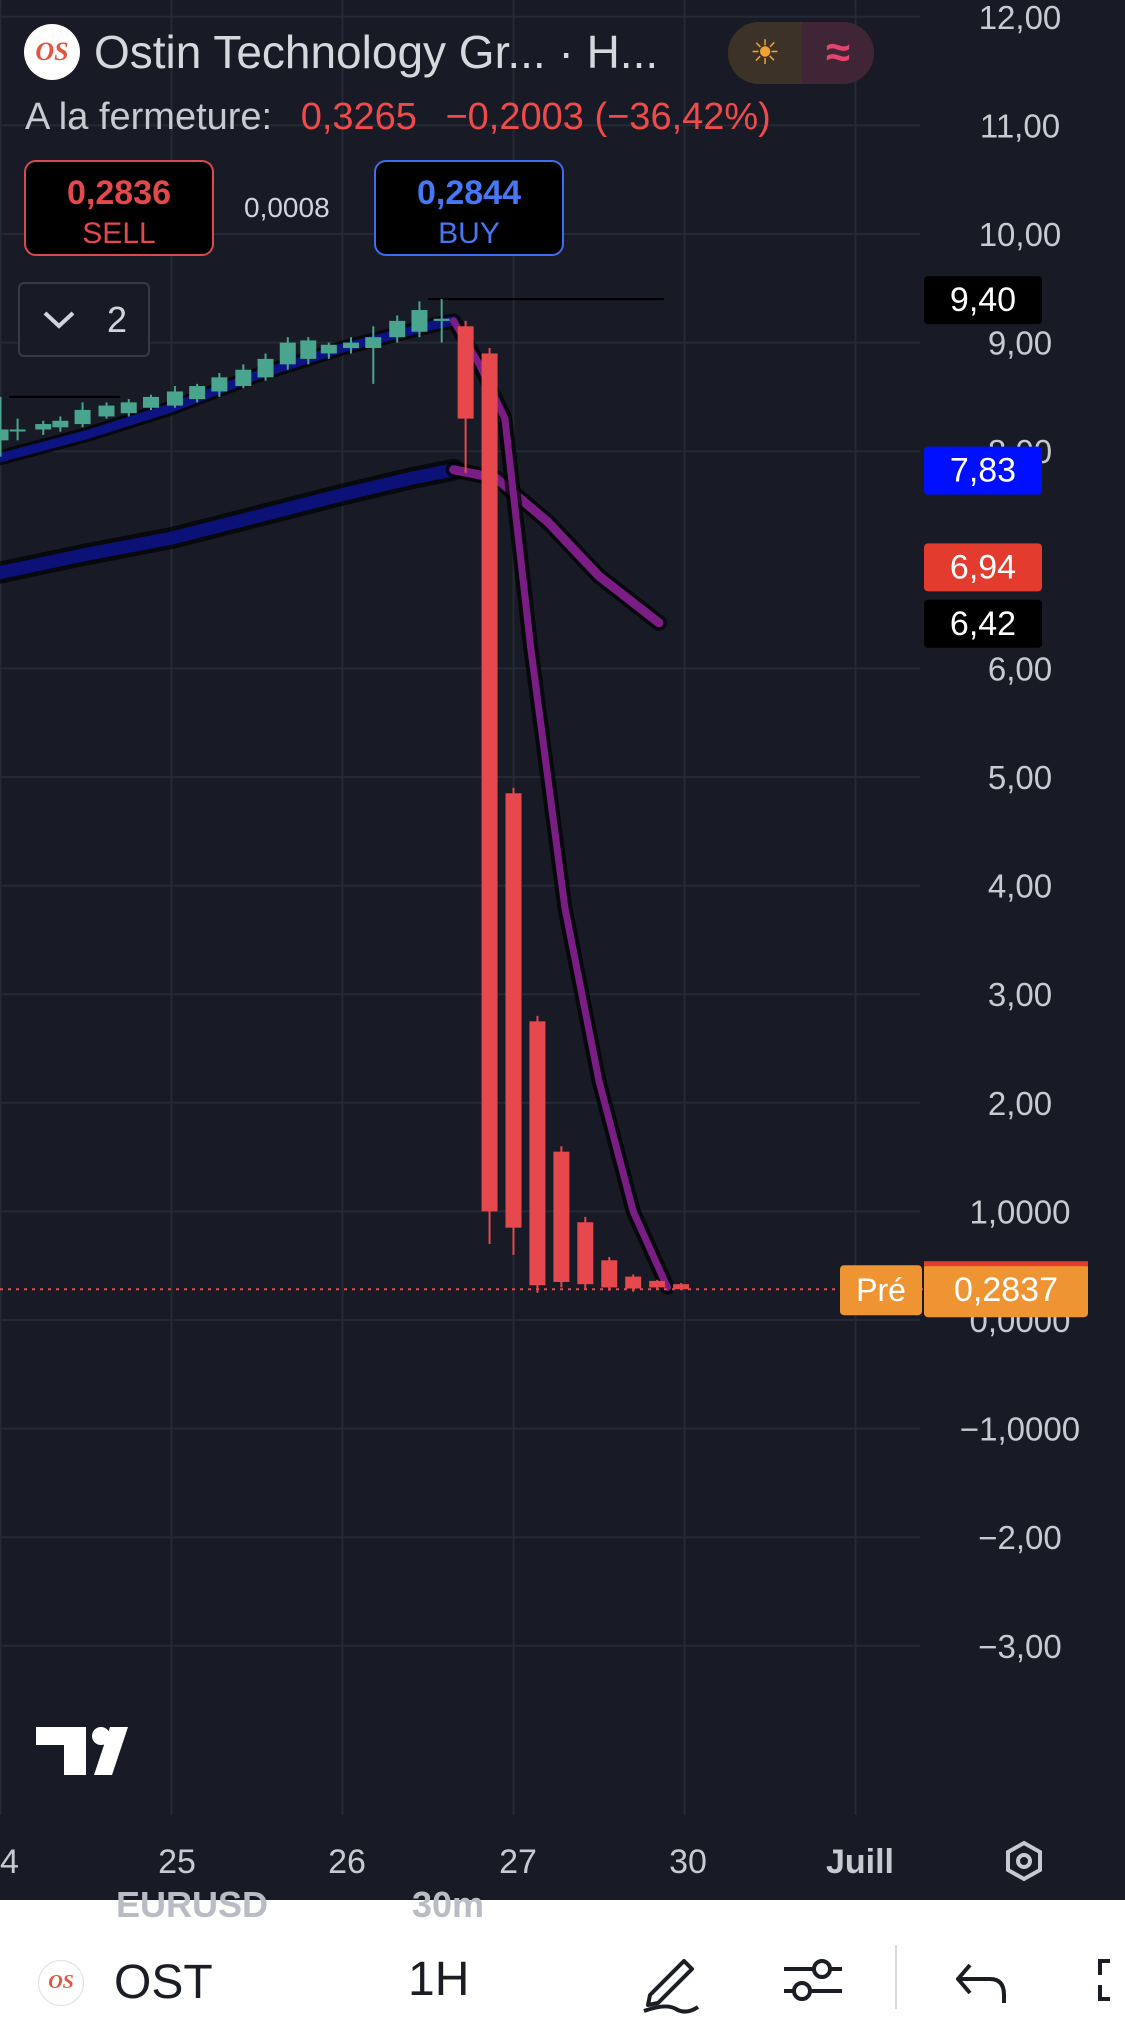 This screenshot has width=1125, height=2029. I want to click on x-tick-label: Juill, so click(860, 1862).